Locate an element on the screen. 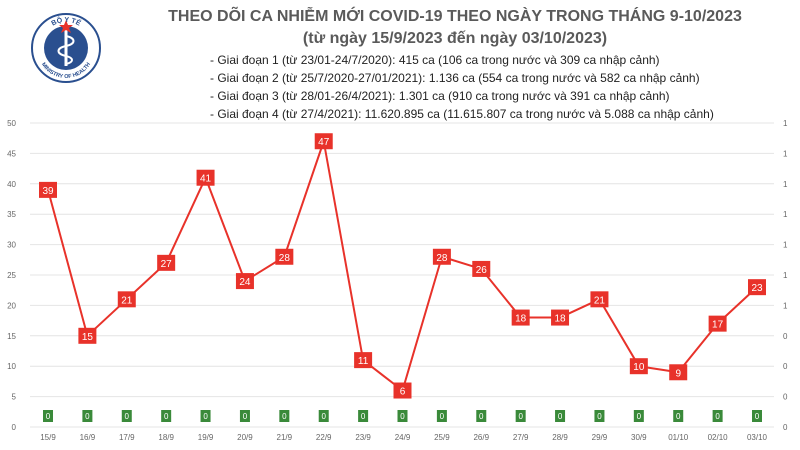 This screenshot has width=800, height=450. data-label: 26 is located at coordinates (482, 270).